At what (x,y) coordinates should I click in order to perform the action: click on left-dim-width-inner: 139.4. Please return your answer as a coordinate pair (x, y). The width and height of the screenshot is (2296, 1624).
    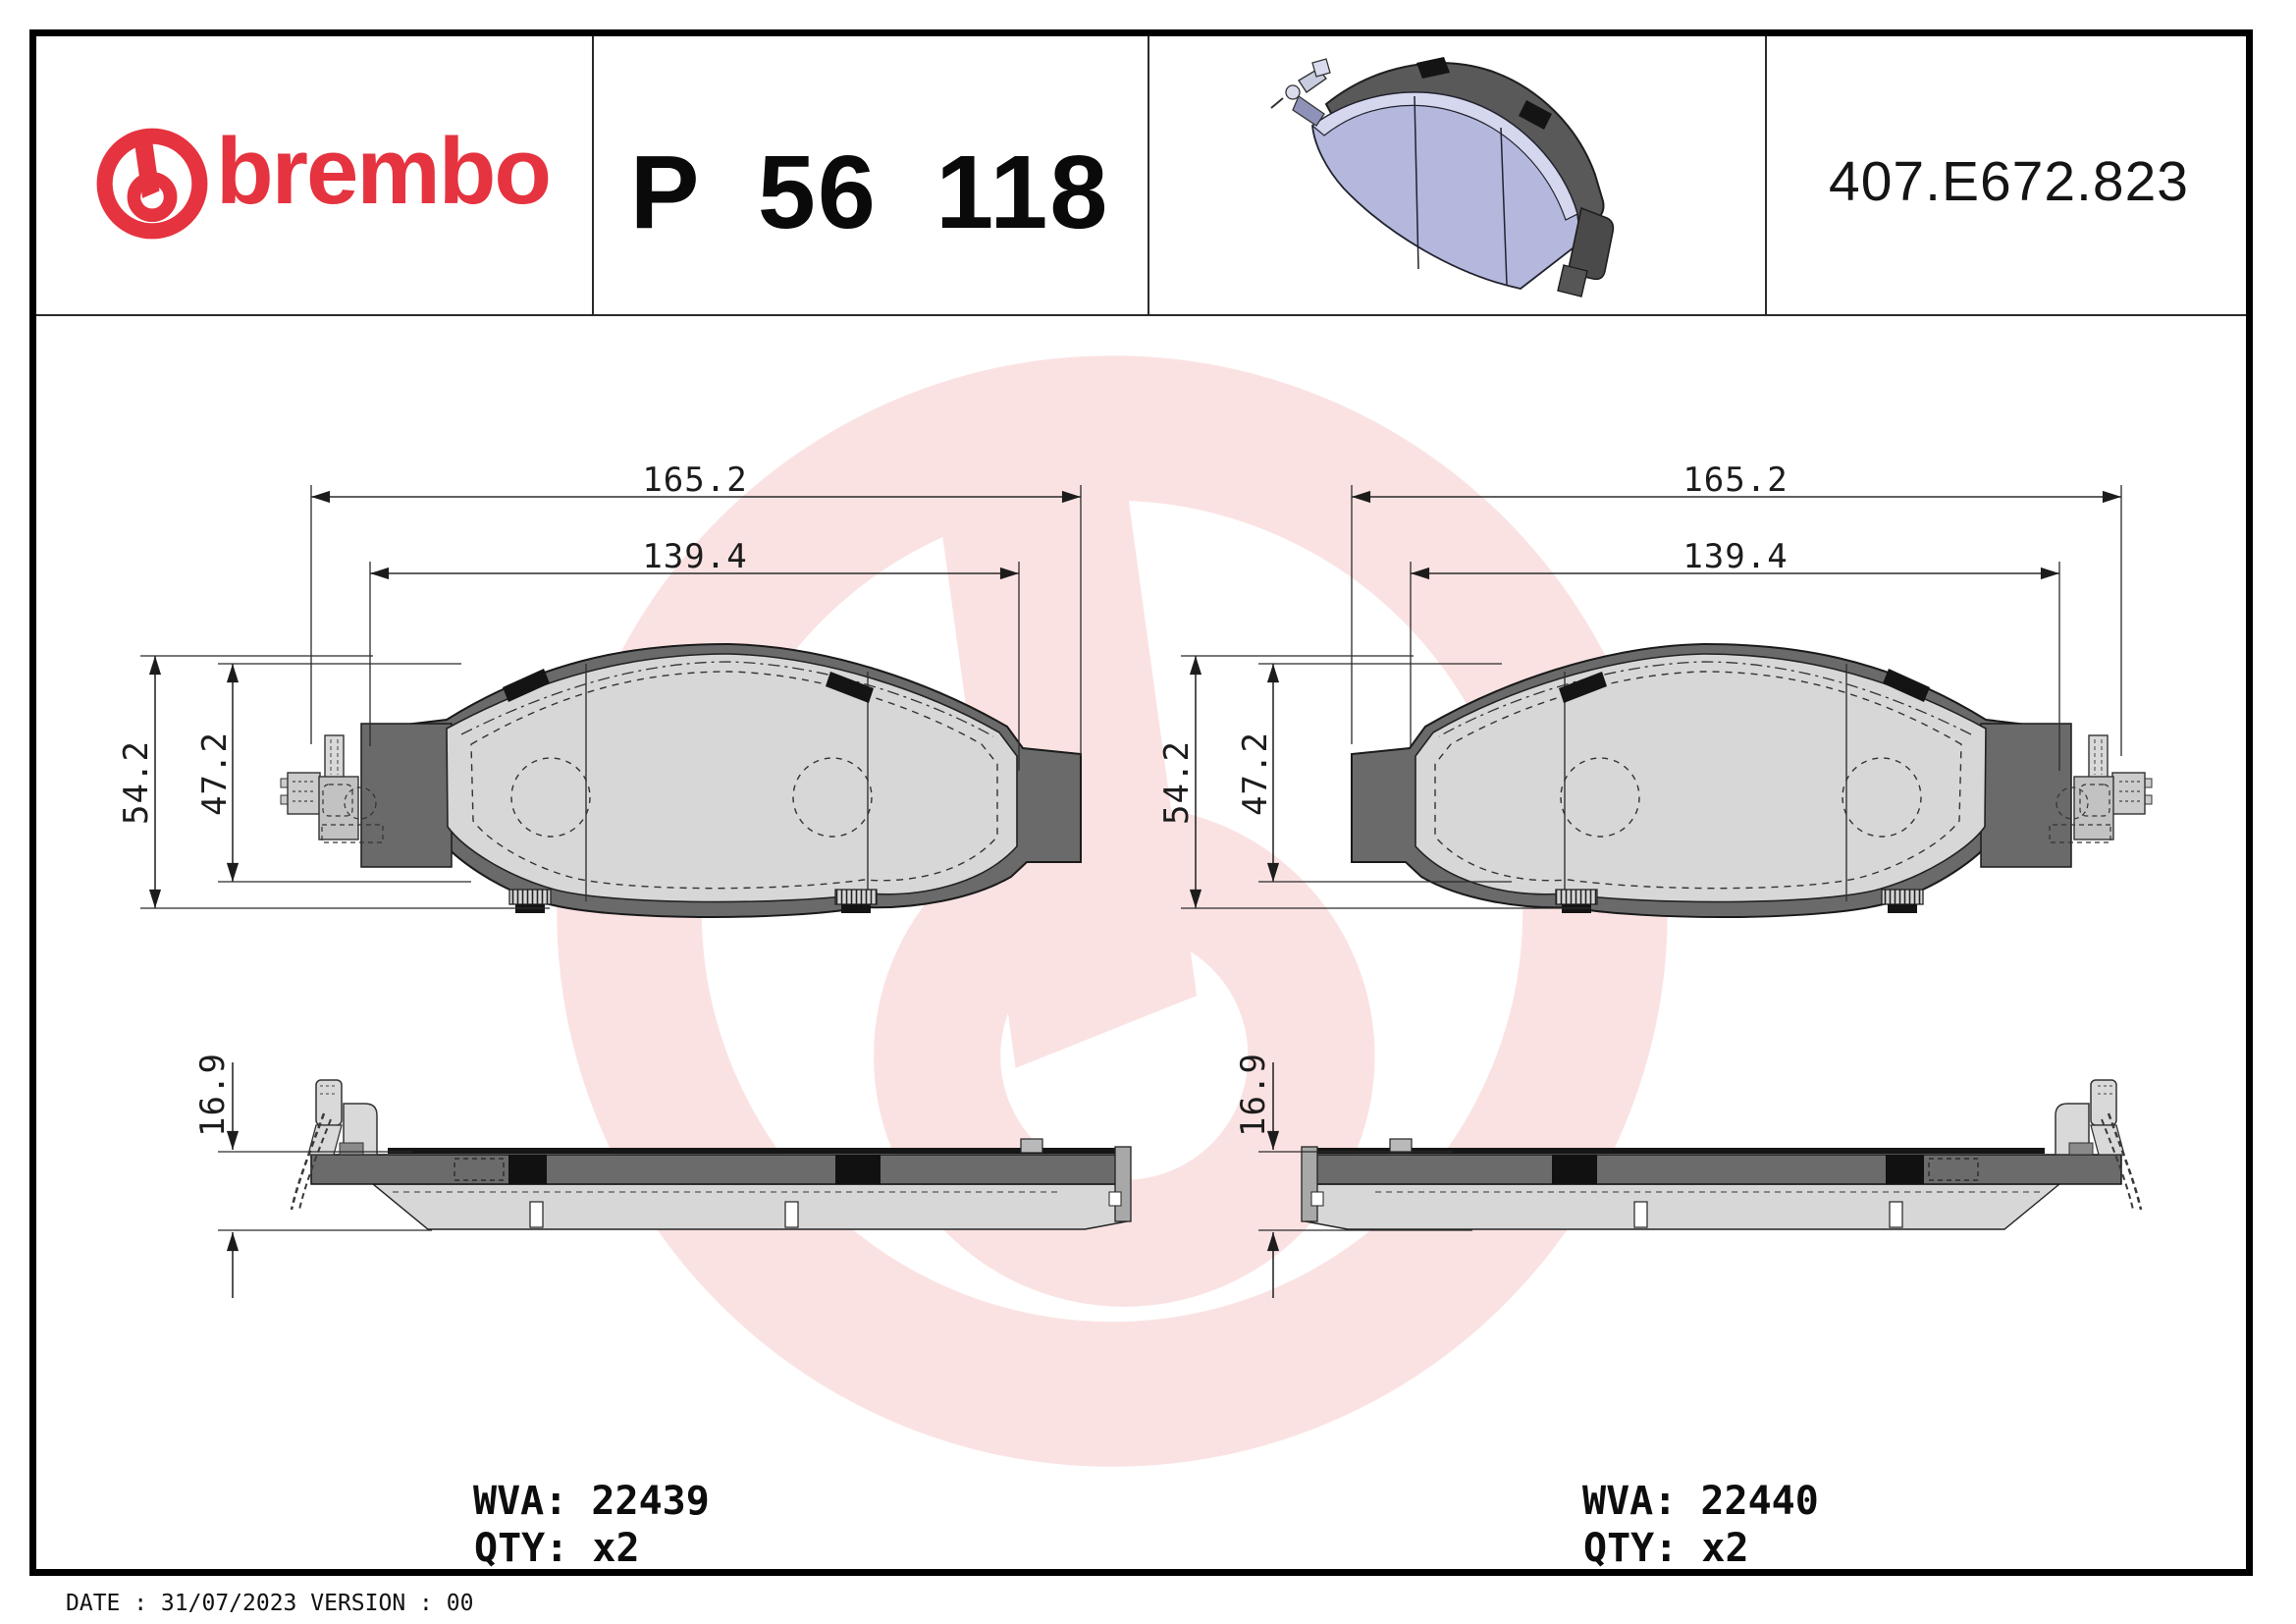
    Looking at the image, I should click on (694, 556).